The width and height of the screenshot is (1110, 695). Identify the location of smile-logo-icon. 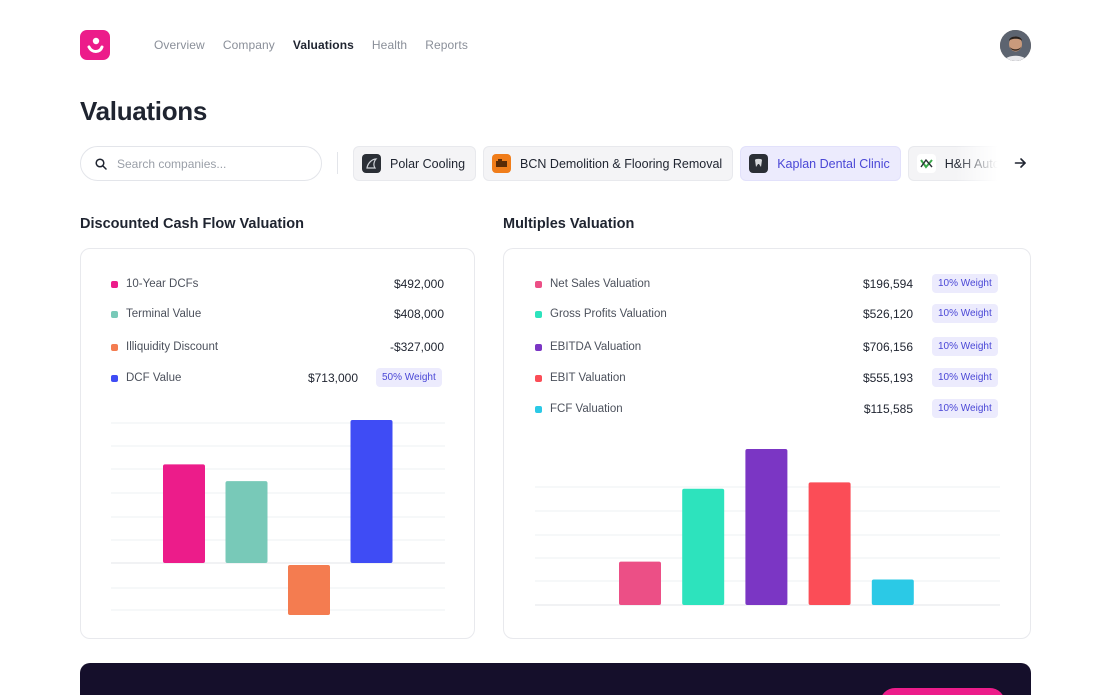
(95, 45).